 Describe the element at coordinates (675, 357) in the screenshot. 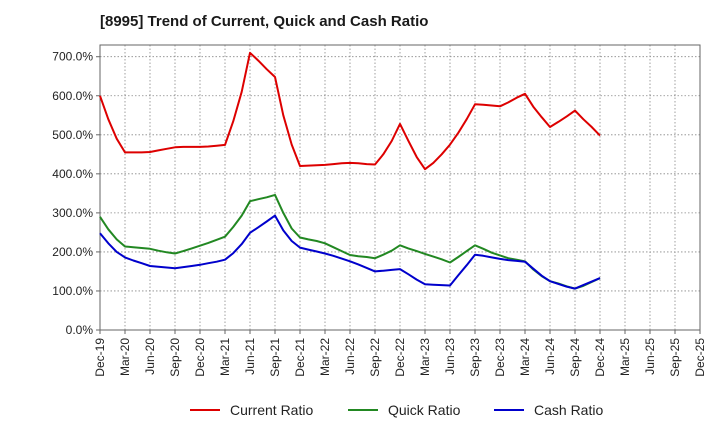

I see `x-tick-label: Sep-25` at that location.